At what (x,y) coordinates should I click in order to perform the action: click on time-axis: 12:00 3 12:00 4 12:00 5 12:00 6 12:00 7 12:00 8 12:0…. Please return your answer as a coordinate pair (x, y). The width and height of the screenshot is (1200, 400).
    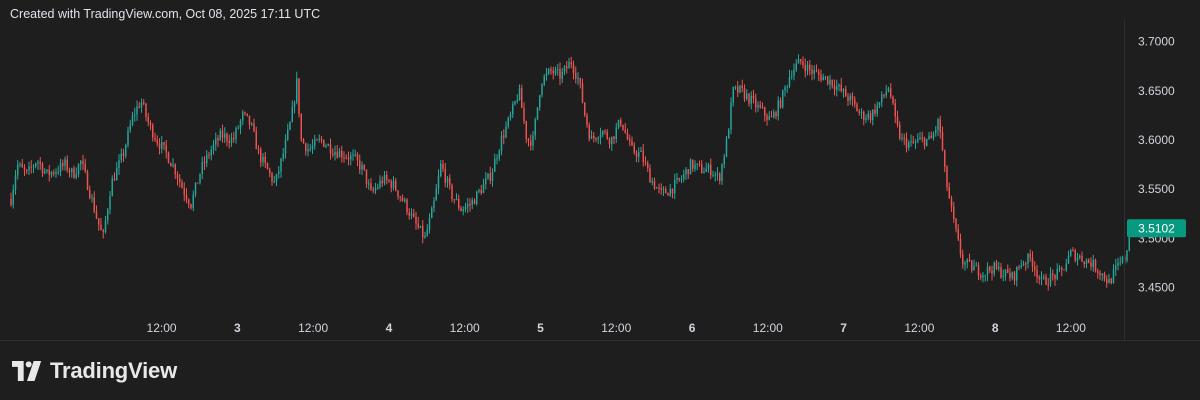
    Looking at the image, I should click on (617, 328).